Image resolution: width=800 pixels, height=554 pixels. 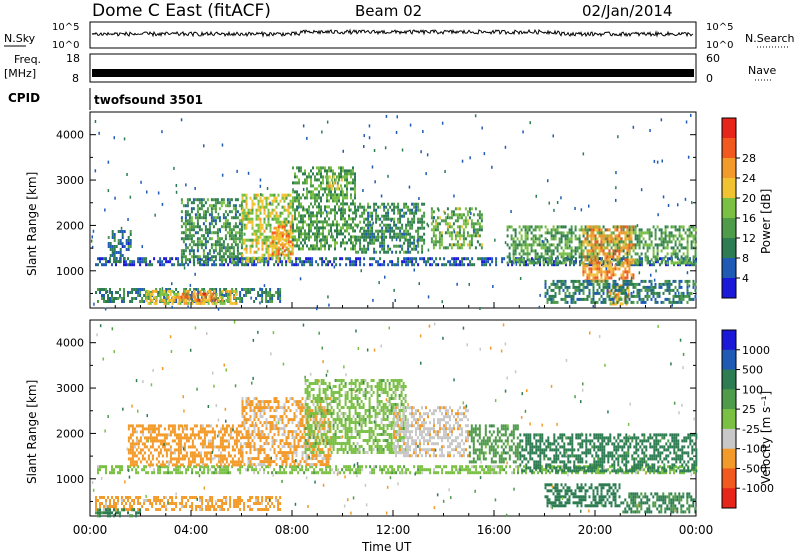 I want to click on y-tick-label: 3000, so click(x=70, y=180).